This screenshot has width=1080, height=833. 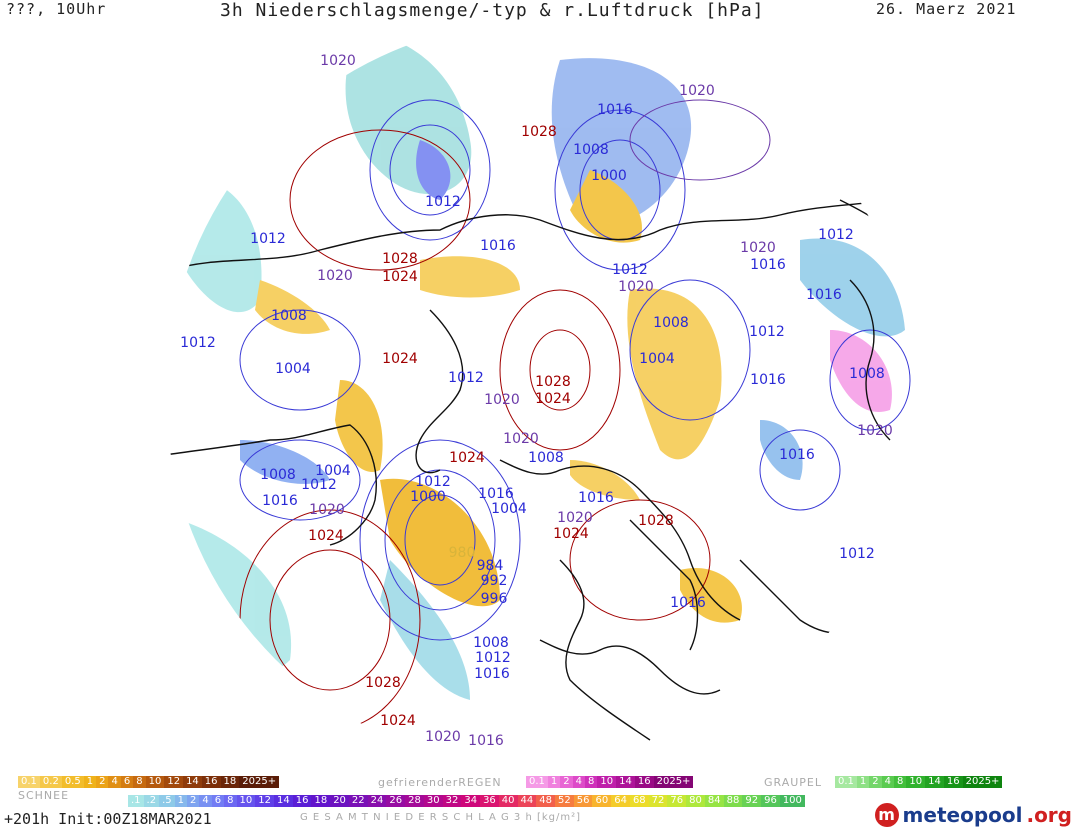 I want to click on legend-freezing-rain: 0.1 1 2 4 8 10 14 16 2025+, so click(x=610, y=782).